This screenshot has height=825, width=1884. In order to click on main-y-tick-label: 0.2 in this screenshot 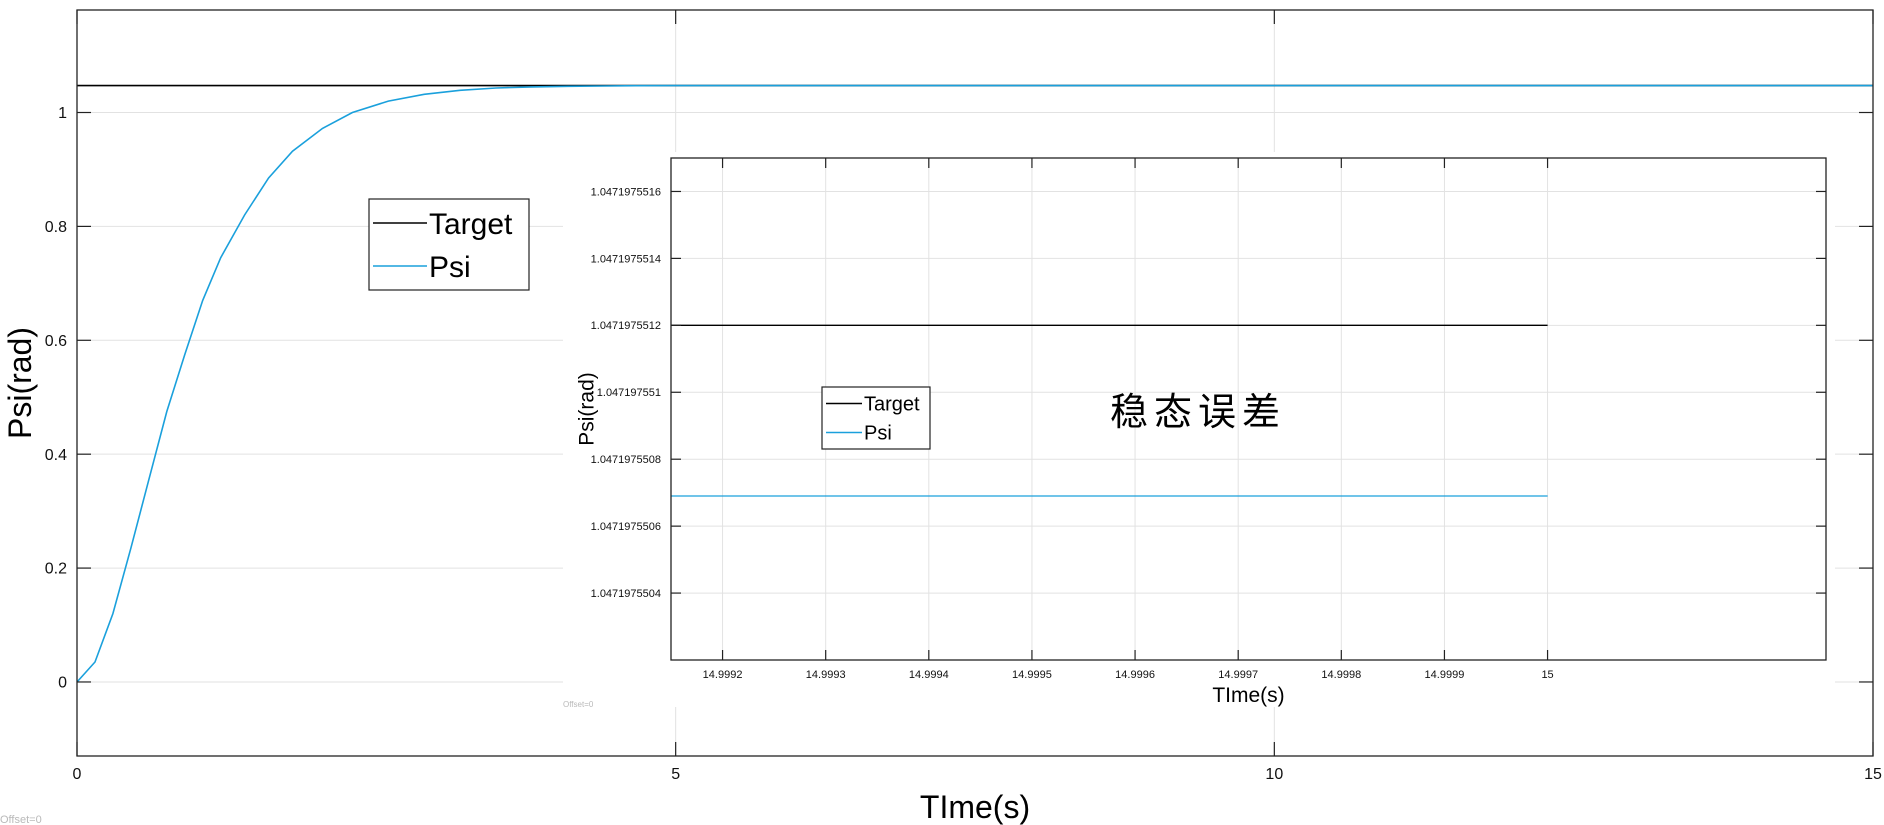, I will do `click(56, 569)`.